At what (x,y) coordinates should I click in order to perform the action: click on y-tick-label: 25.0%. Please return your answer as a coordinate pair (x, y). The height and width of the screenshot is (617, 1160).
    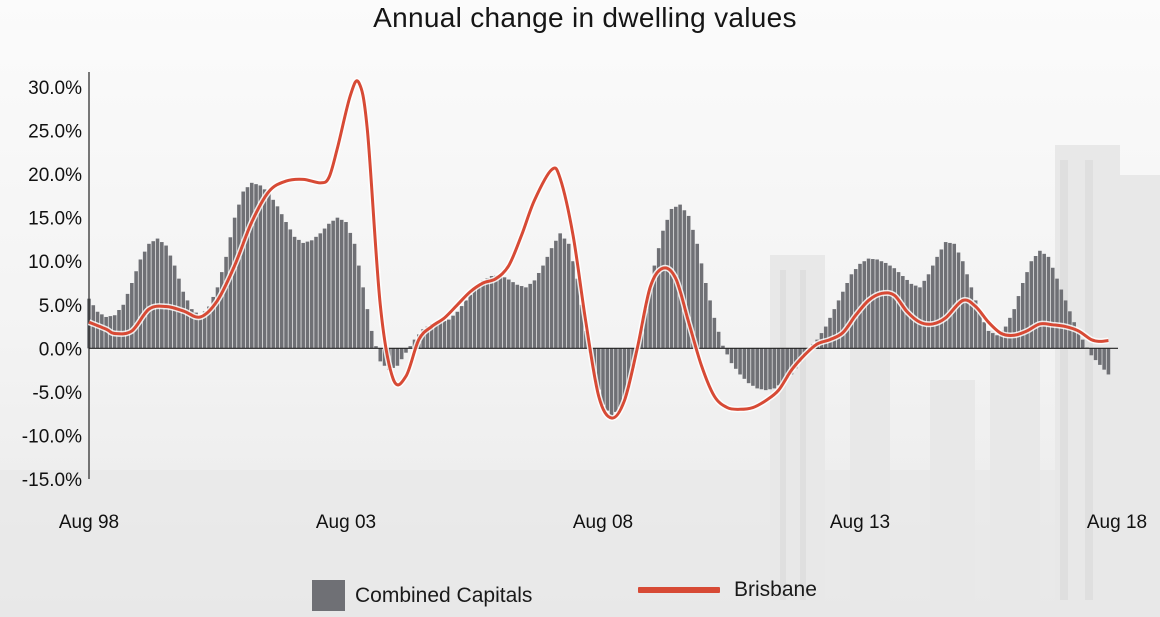
    Looking at the image, I should click on (55, 132).